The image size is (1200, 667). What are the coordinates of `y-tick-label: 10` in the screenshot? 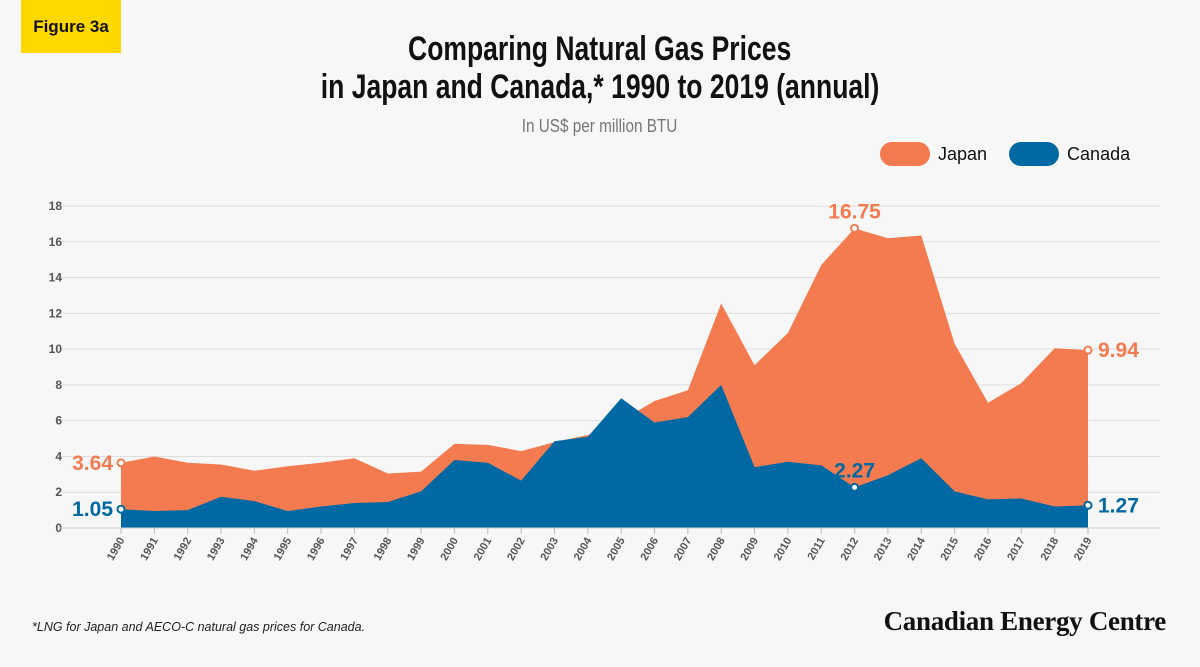 It's located at (56, 349).